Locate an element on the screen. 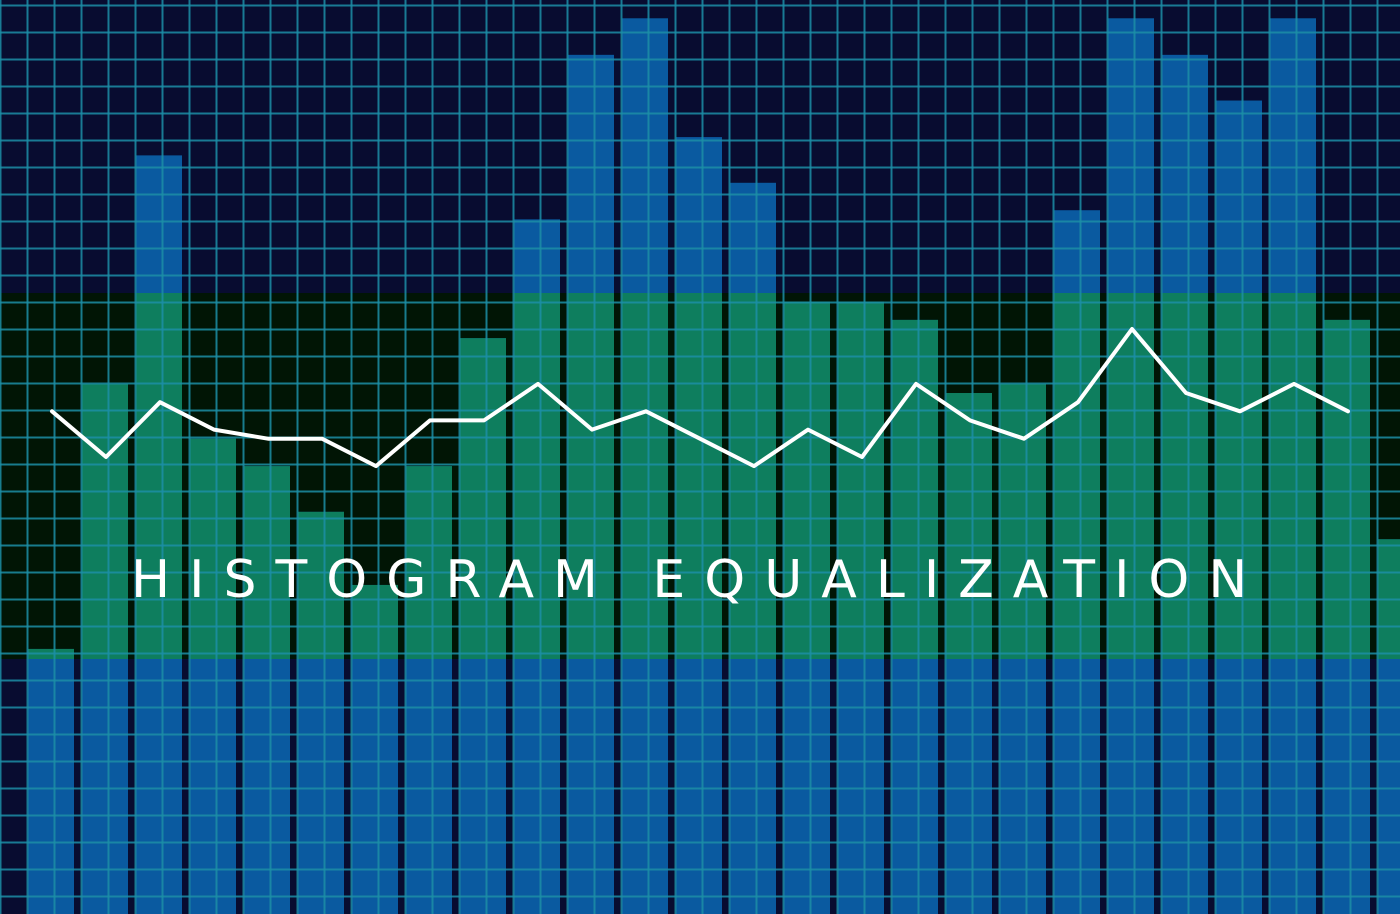 This screenshot has width=1400, height=914. trend-line is located at coordinates (700, 398).